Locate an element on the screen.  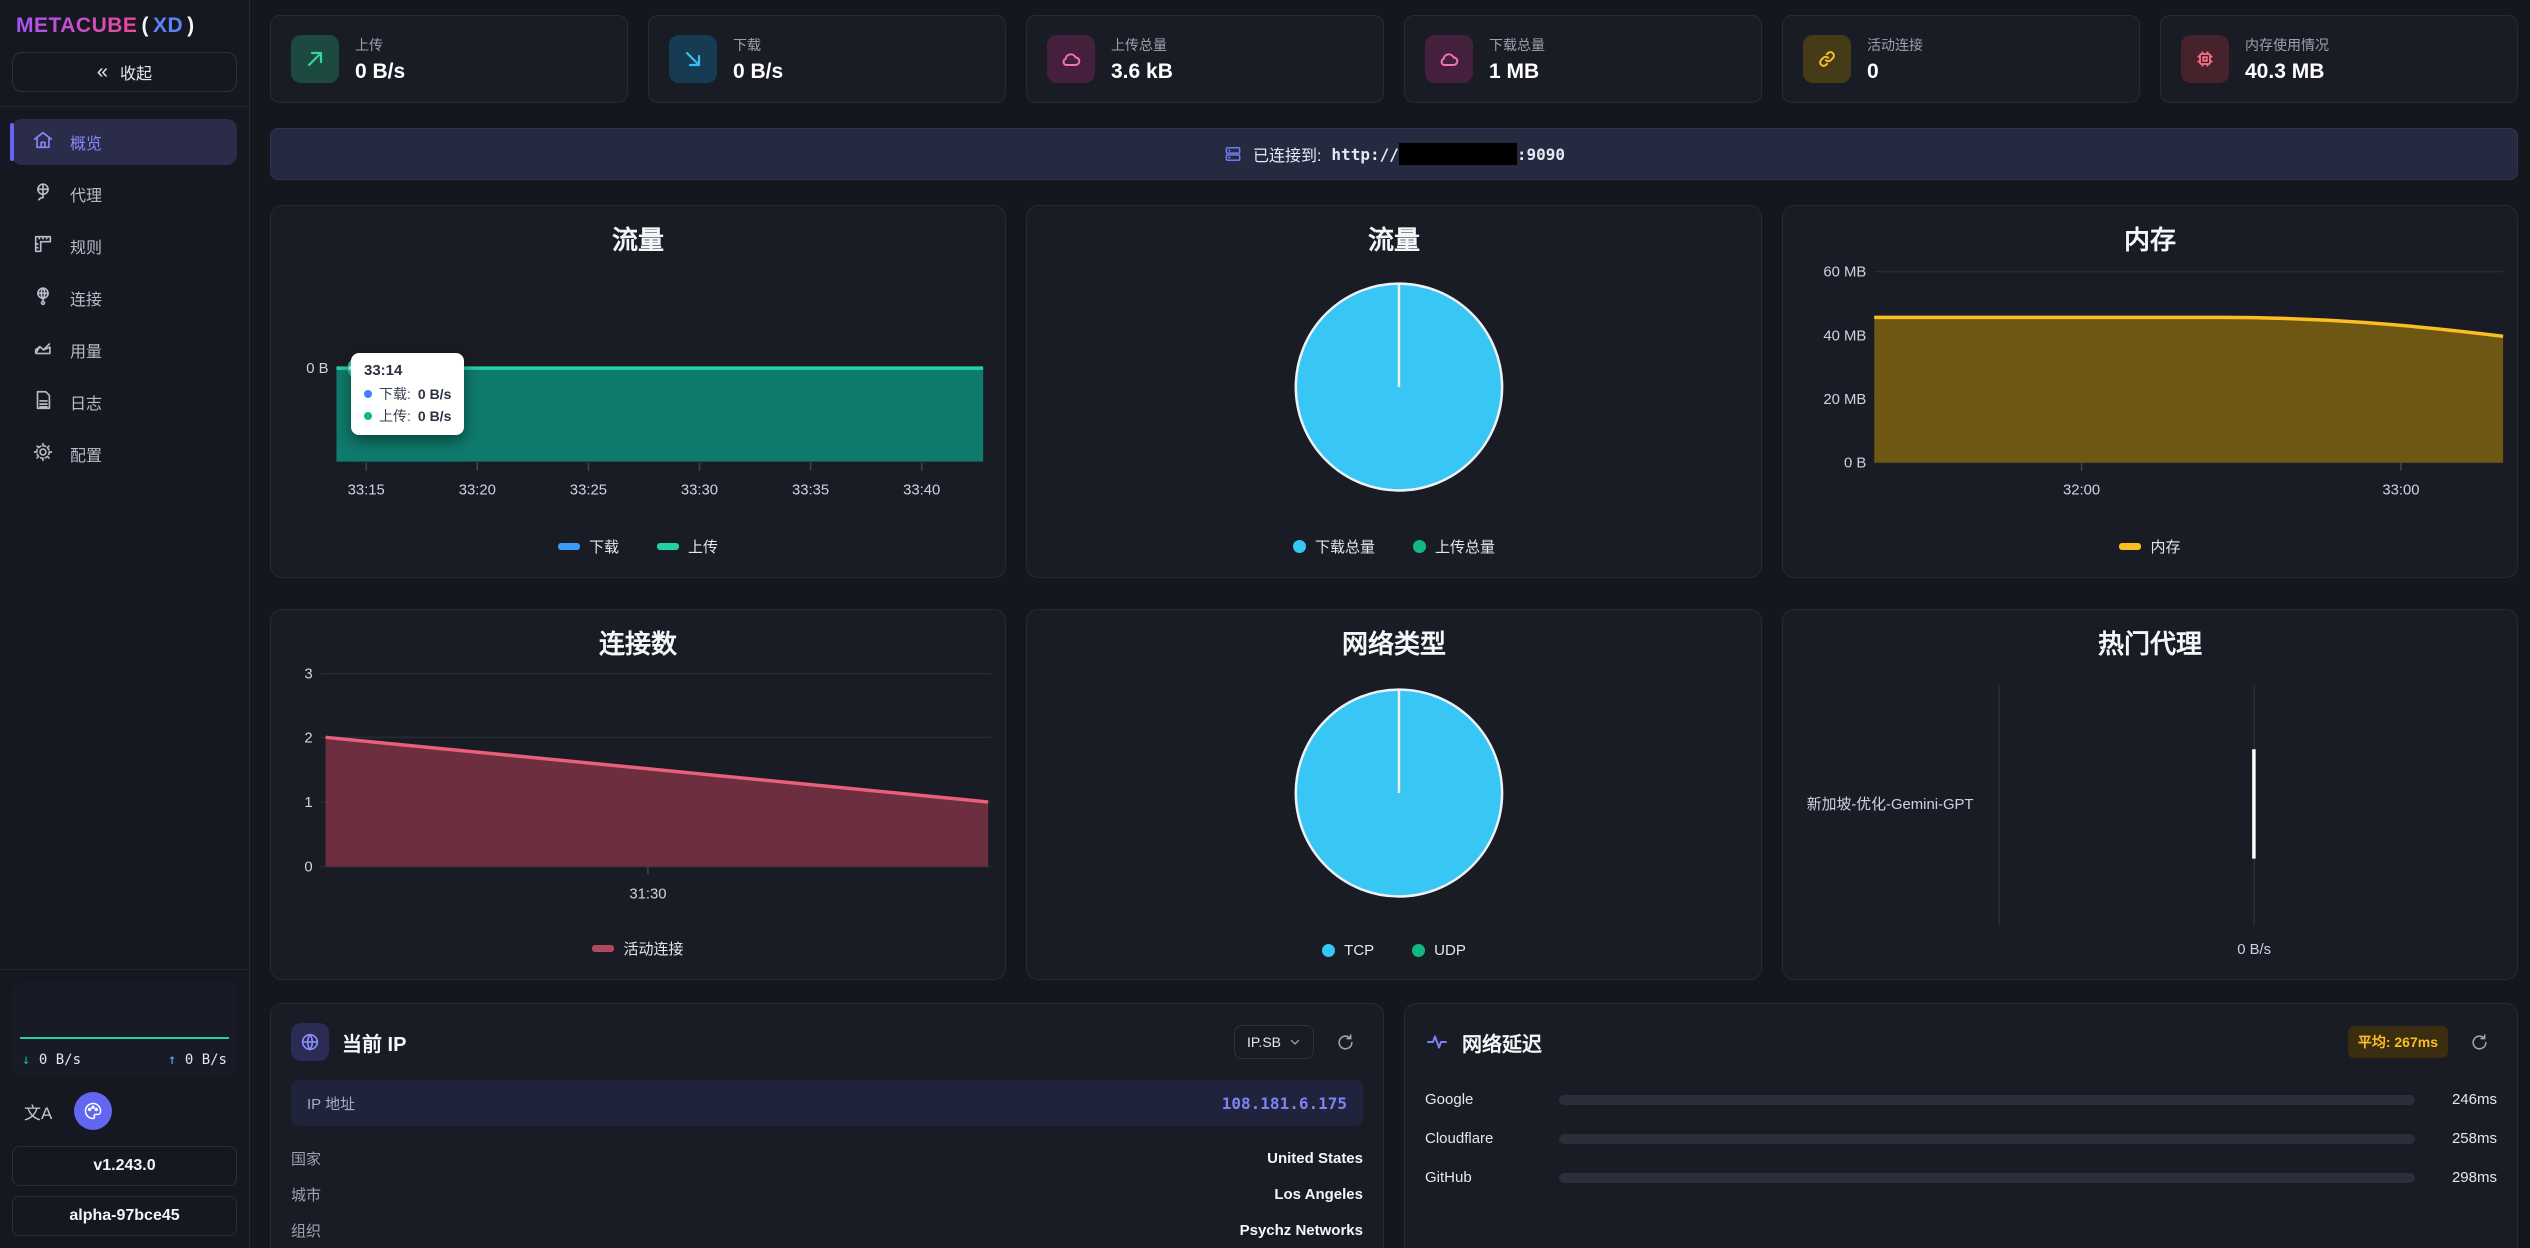
gear-icon is located at coordinates (43, 454).